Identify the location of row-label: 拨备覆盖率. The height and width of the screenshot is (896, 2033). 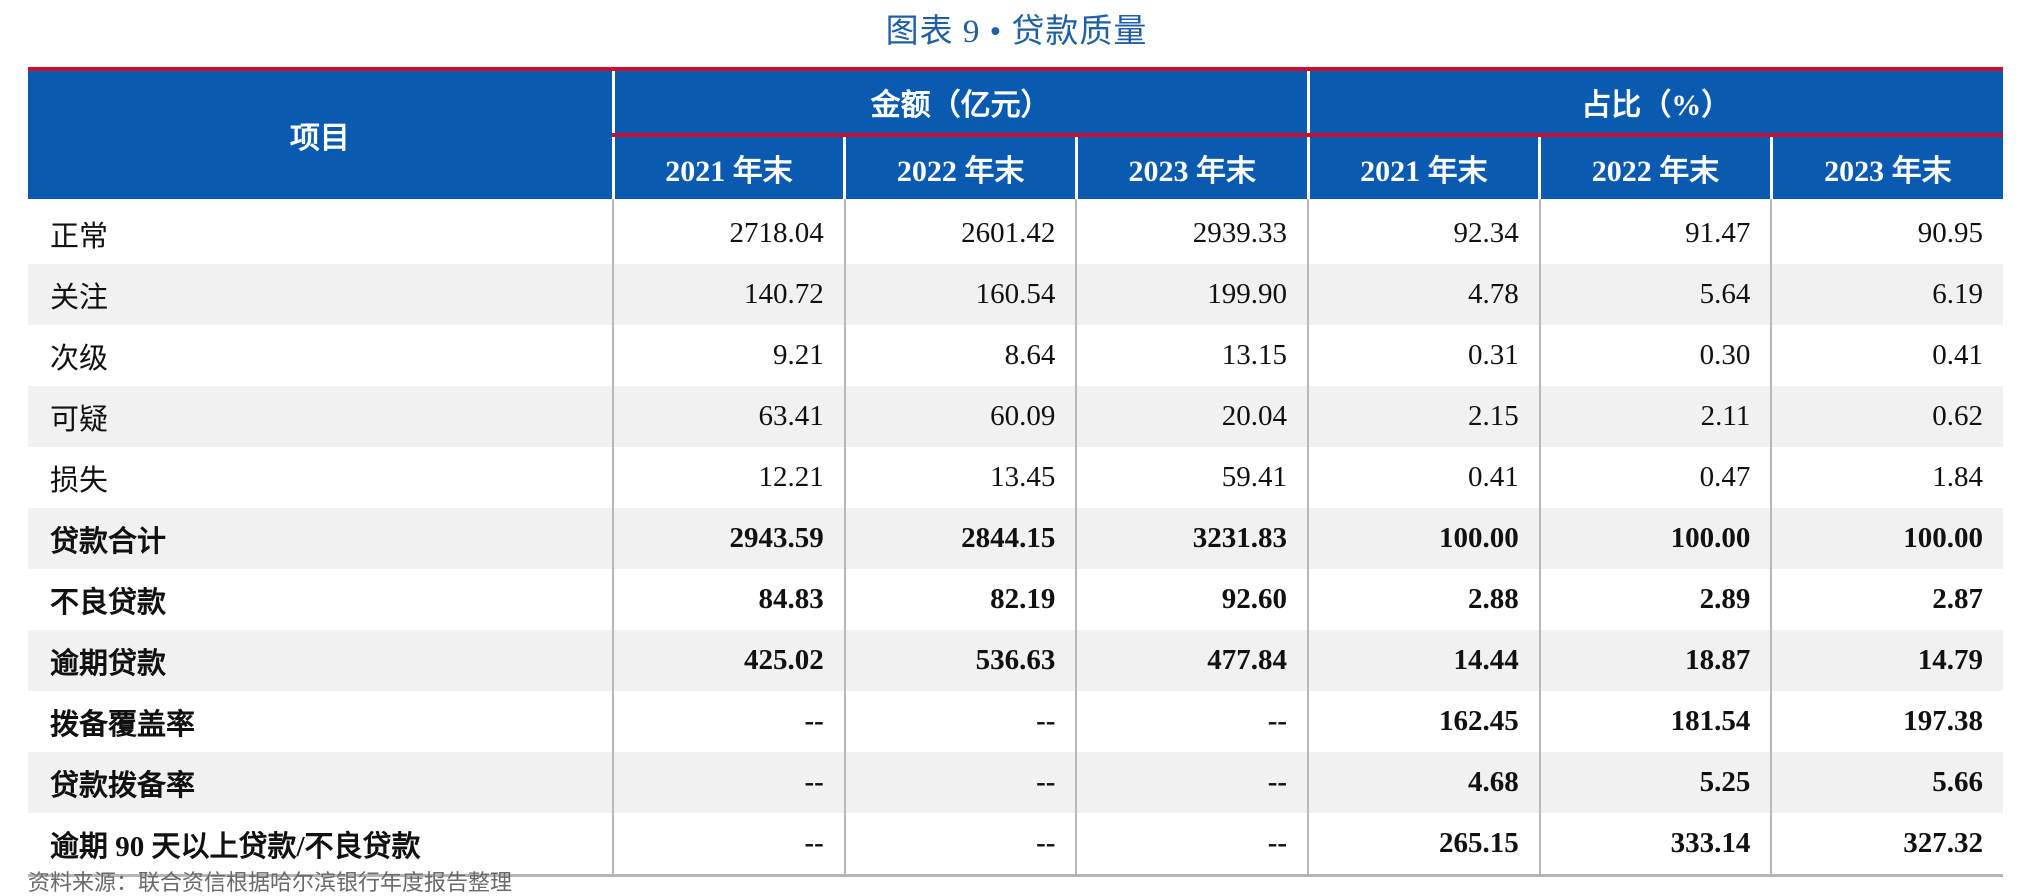
(321, 721).